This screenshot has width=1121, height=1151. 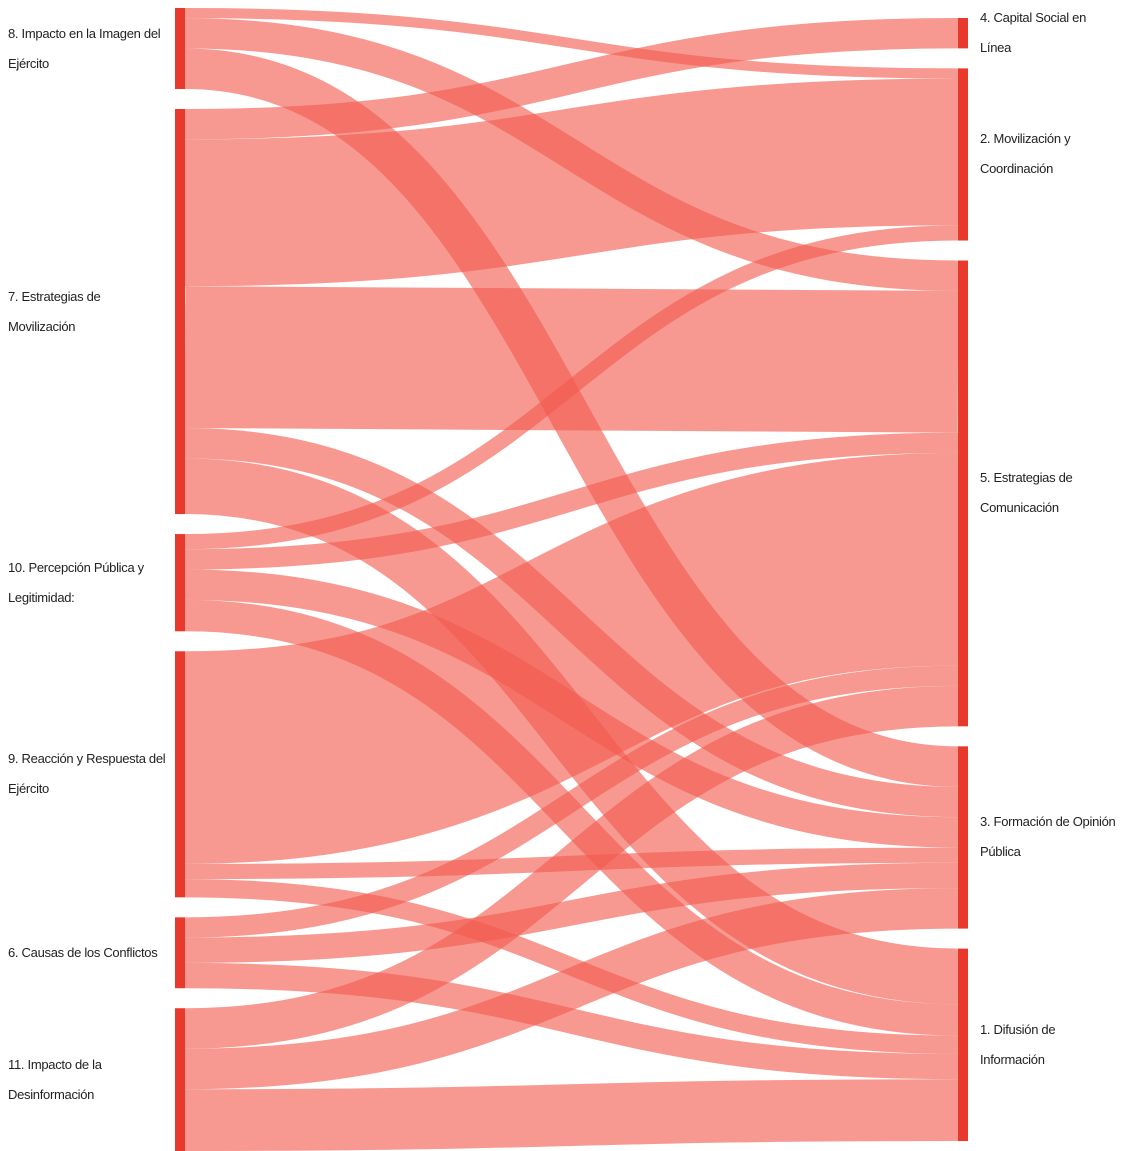 I want to click on node-label: 2. Movilización y Coordinación, so click(x=1025, y=154).